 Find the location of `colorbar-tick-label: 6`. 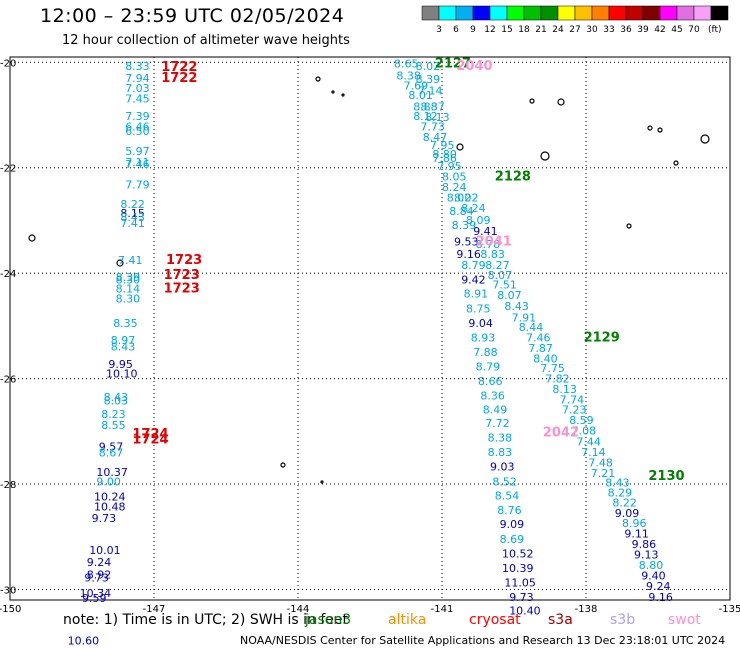

colorbar-tick-label: 6 is located at coordinates (456, 30).